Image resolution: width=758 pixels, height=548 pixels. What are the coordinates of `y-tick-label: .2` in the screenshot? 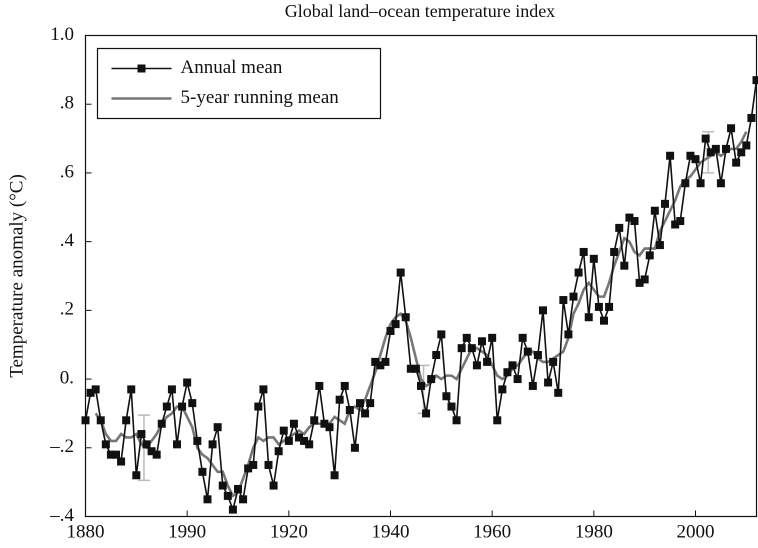 It's located at (67, 309).